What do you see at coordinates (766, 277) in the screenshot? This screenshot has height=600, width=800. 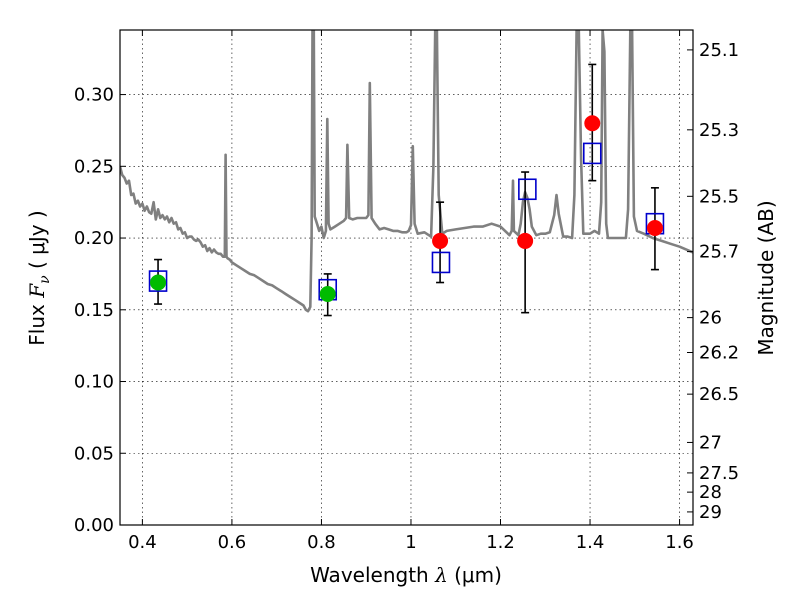 I see `y2-axis-label: Magnitude (AB)` at bounding box center [766, 277].